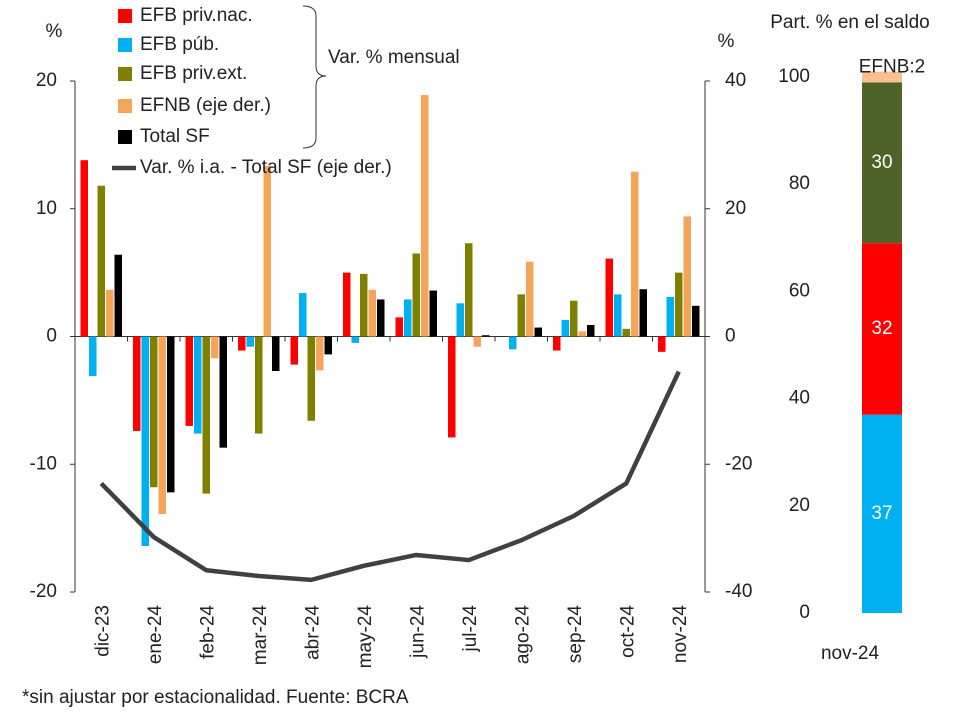 The height and width of the screenshot is (720, 960). What do you see at coordinates (417, 632) in the screenshot?
I see `x-tick-label: jun-24` at bounding box center [417, 632].